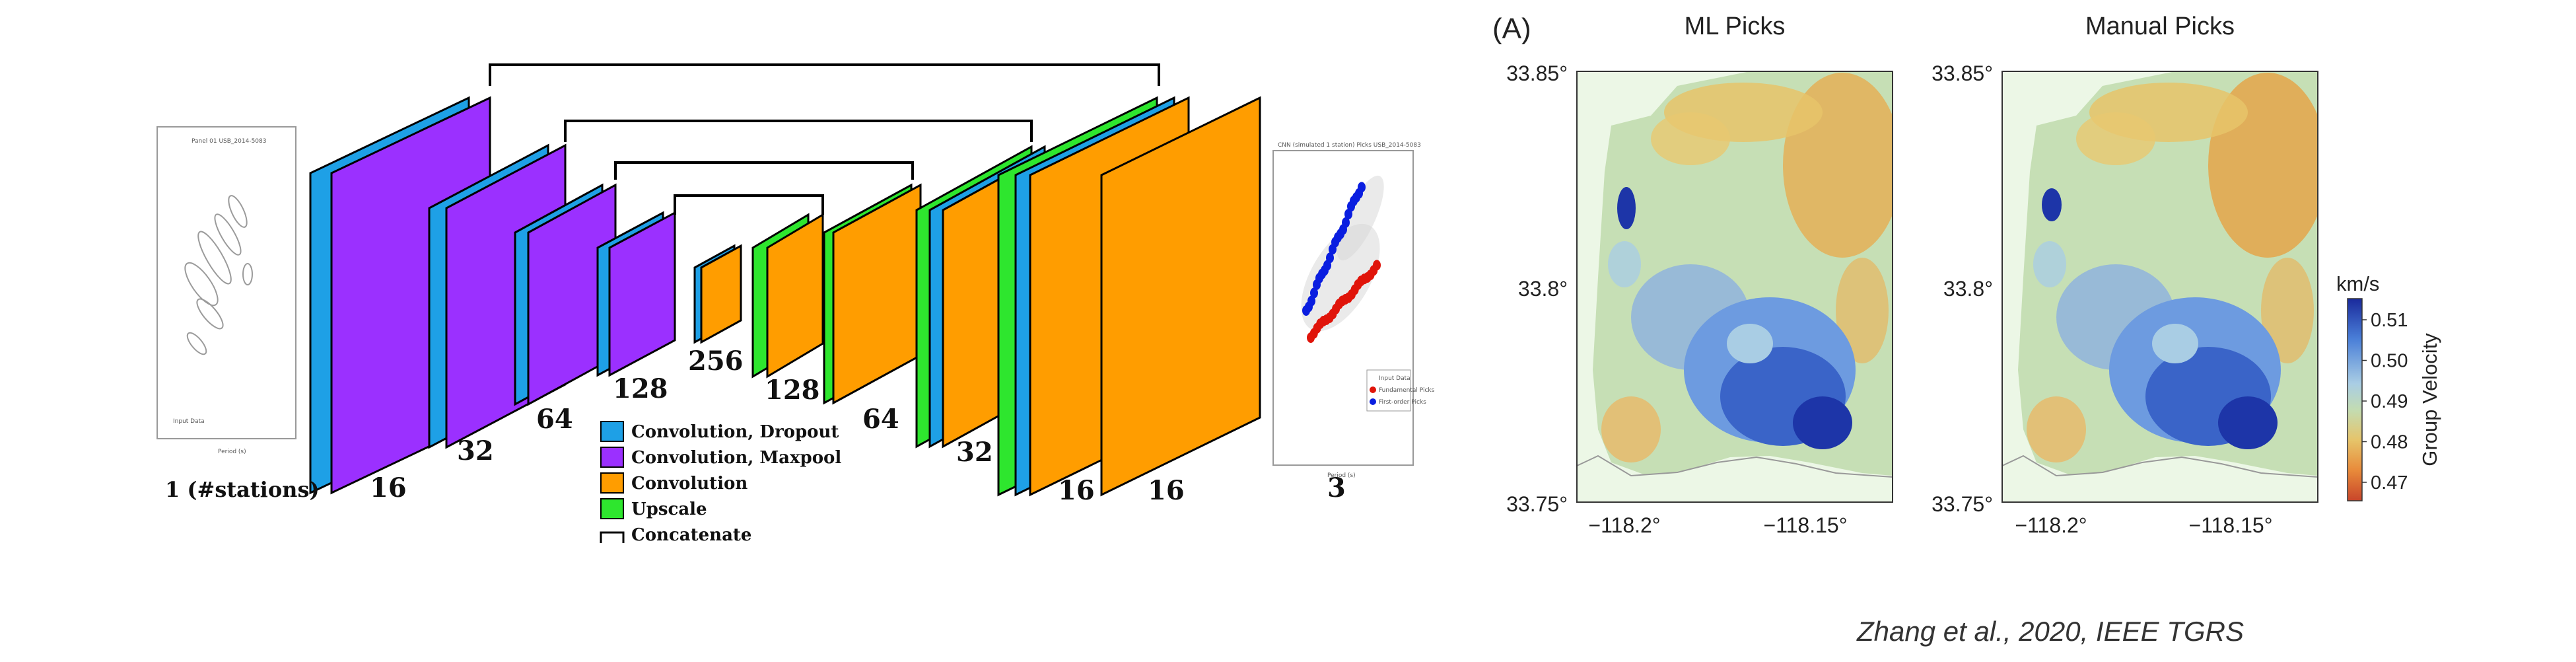 The height and width of the screenshot is (662, 2576). Describe the element at coordinates (735, 432) in the screenshot. I see `legend-label: Convolution, Dropout` at that location.